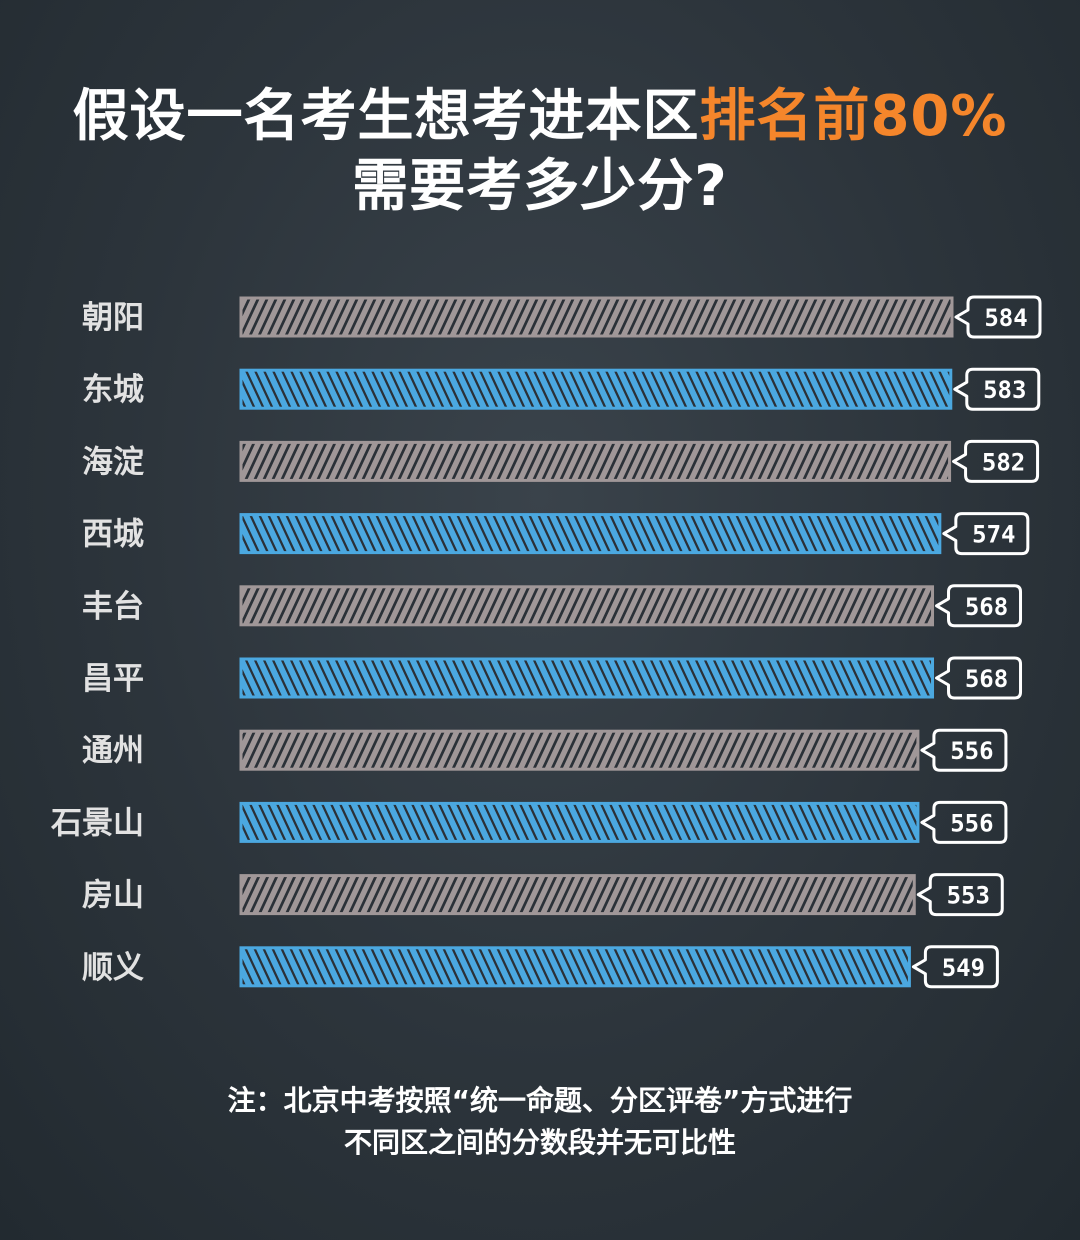 The width and height of the screenshot is (1080, 1240). What do you see at coordinates (853, 116) in the screenshot?
I see `title-highlight: 排名前80%` at bounding box center [853, 116].